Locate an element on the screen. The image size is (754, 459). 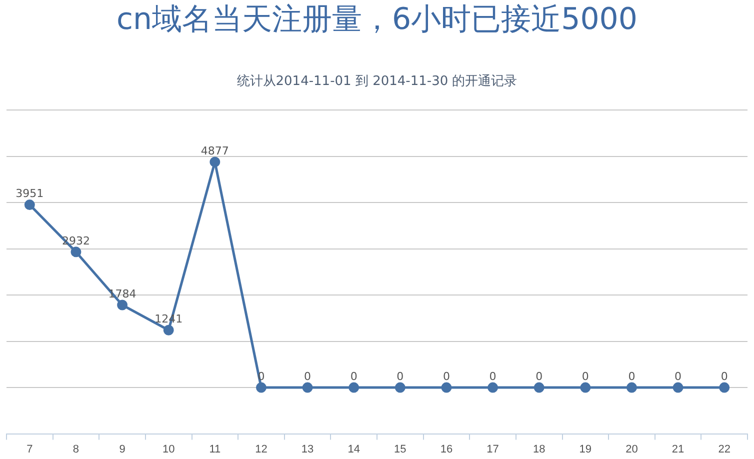
x-tick-label: 16 is located at coordinates (446, 449).